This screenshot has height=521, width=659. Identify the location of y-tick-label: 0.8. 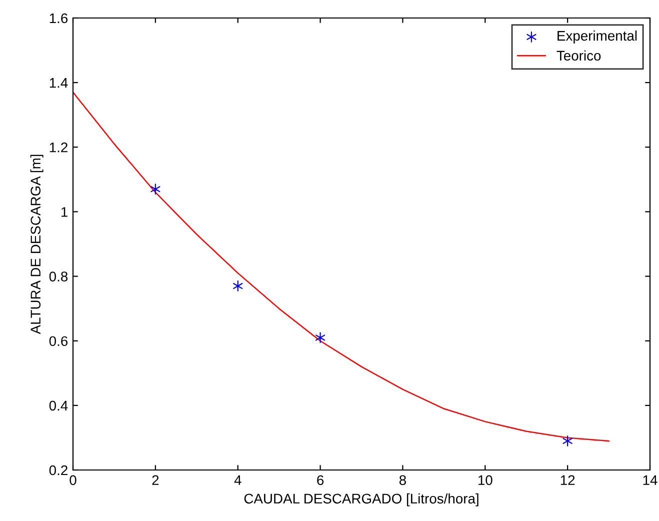
(58, 277).